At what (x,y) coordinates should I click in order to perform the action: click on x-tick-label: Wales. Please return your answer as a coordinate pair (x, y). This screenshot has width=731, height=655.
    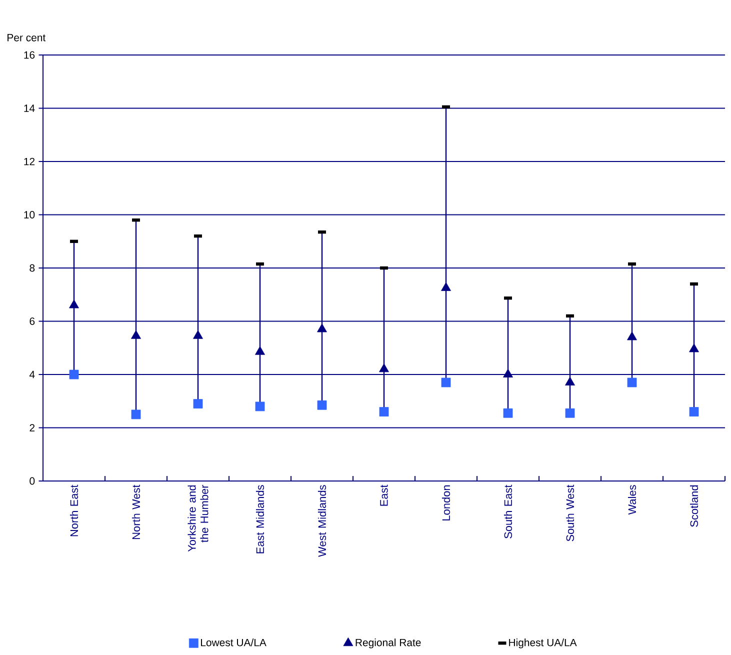
    Looking at the image, I should click on (632, 500).